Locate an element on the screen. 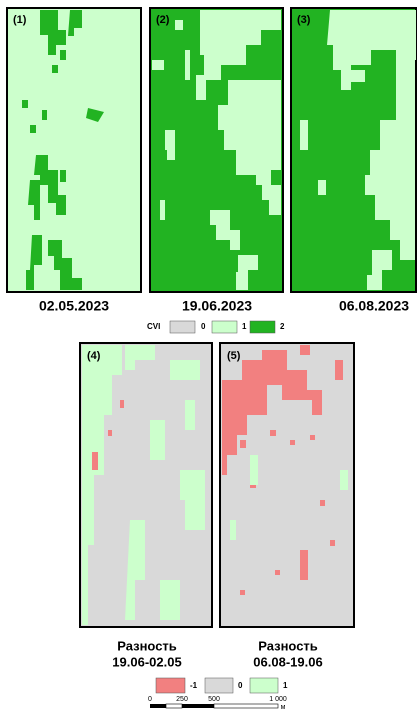  scale-bar: 0 250 500 1 000 м is located at coordinates (217, 703).